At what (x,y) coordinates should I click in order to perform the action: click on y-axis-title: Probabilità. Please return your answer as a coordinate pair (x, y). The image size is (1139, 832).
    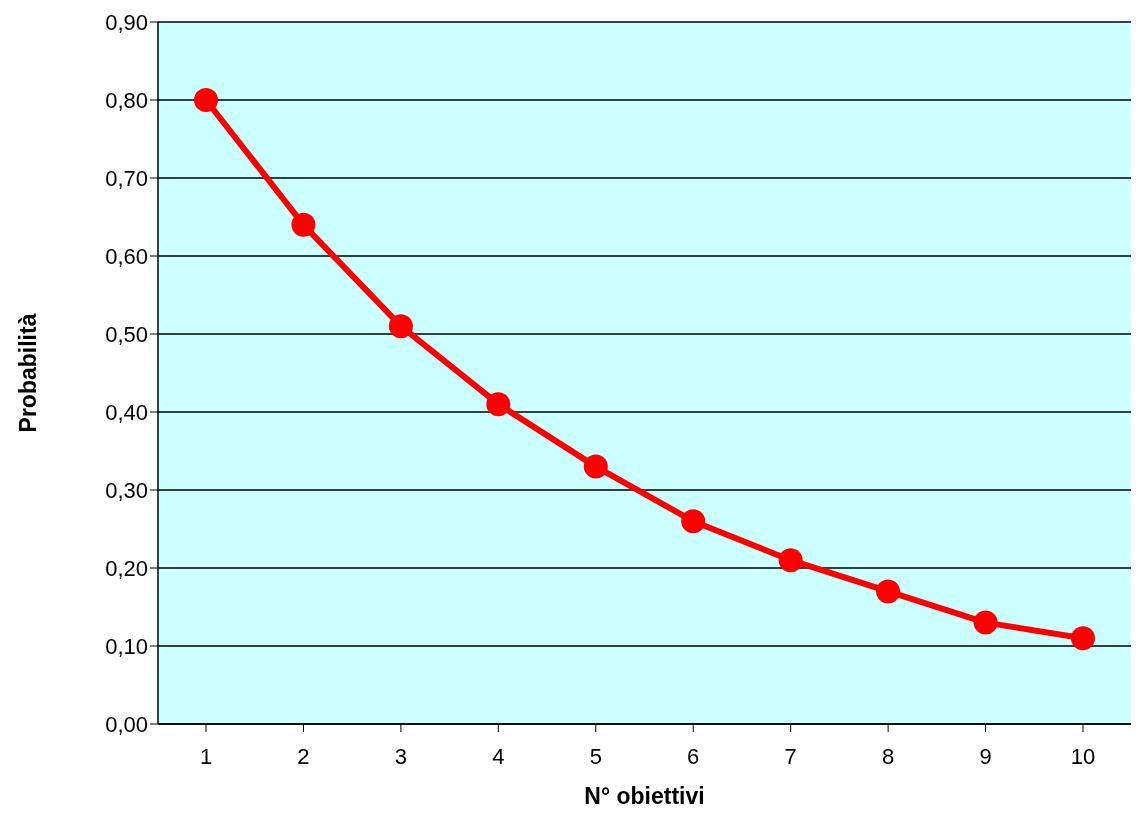
    Looking at the image, I should click on (28, 373).